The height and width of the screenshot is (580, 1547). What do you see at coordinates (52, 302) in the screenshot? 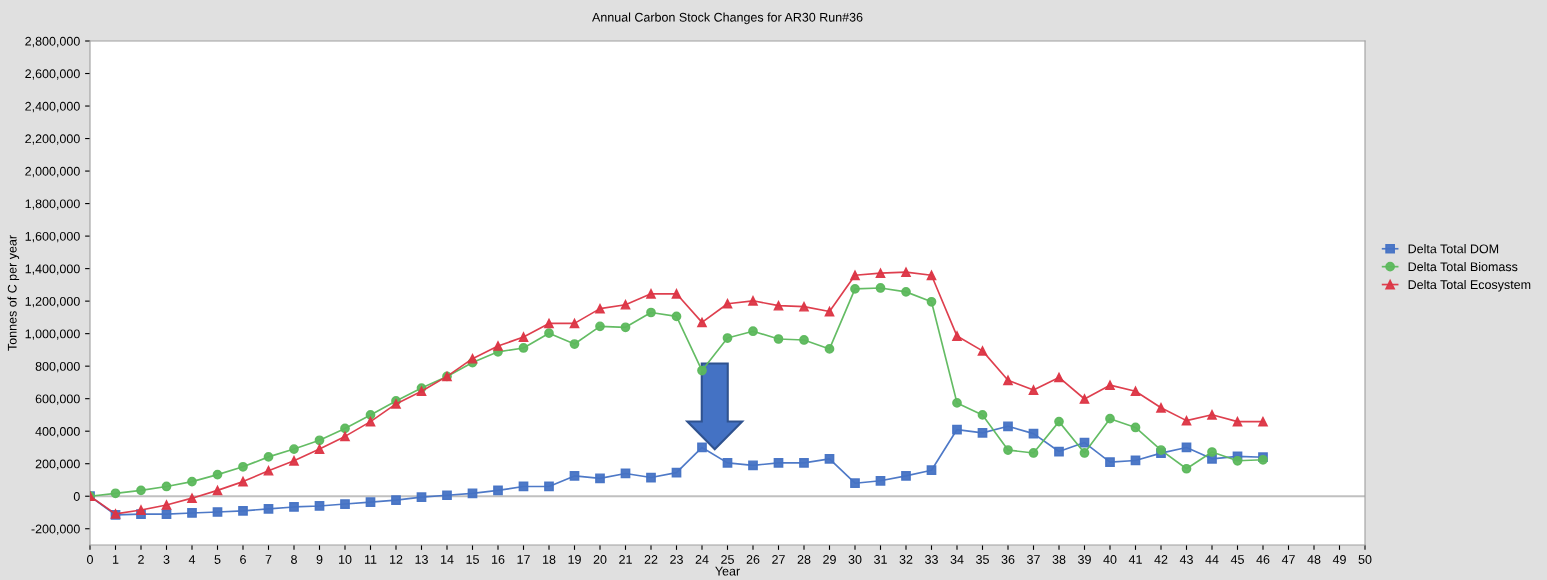
I see `y-tick-label: 1,200,000` at bounding box center [52, 302].